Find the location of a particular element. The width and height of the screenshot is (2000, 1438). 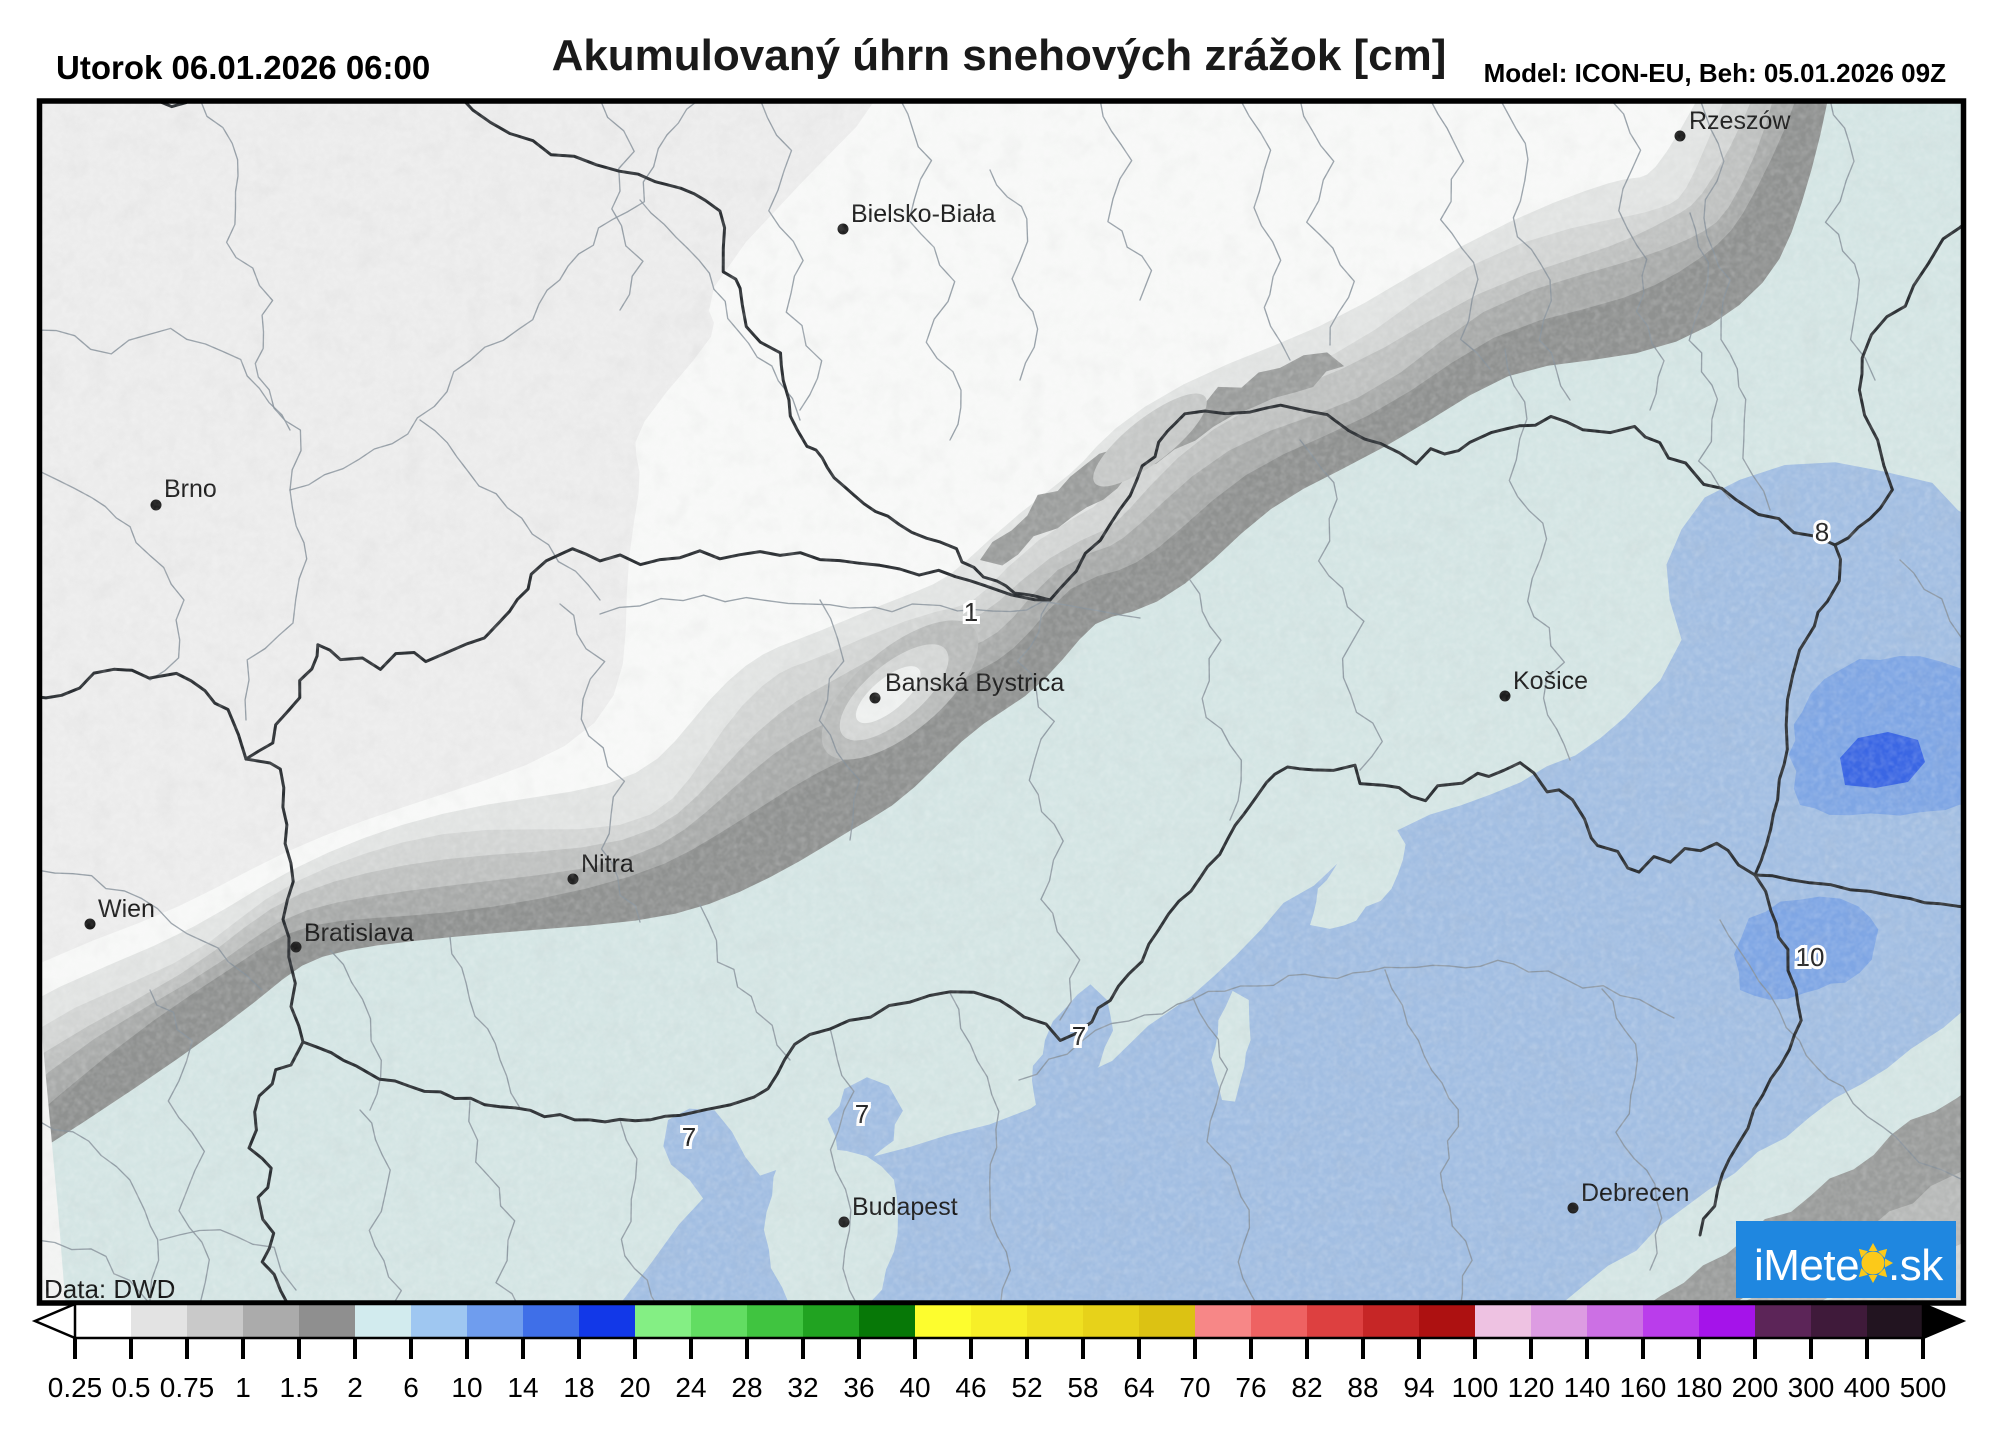

svg-text: 300 is located at coordinates (1811, 1387).